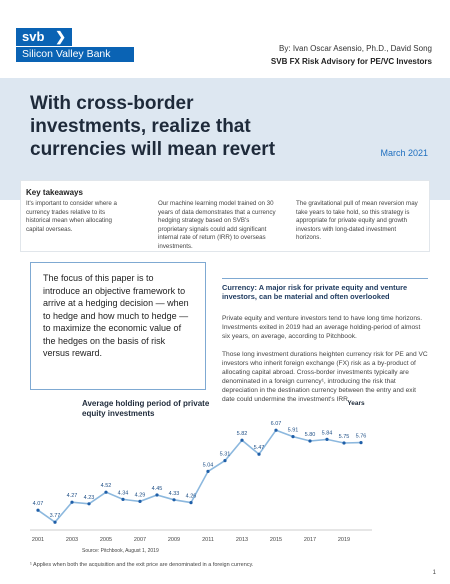  Describe the element at coordinates (259, 448) in the screenshot. I see `data-label: 5.47` at that location.